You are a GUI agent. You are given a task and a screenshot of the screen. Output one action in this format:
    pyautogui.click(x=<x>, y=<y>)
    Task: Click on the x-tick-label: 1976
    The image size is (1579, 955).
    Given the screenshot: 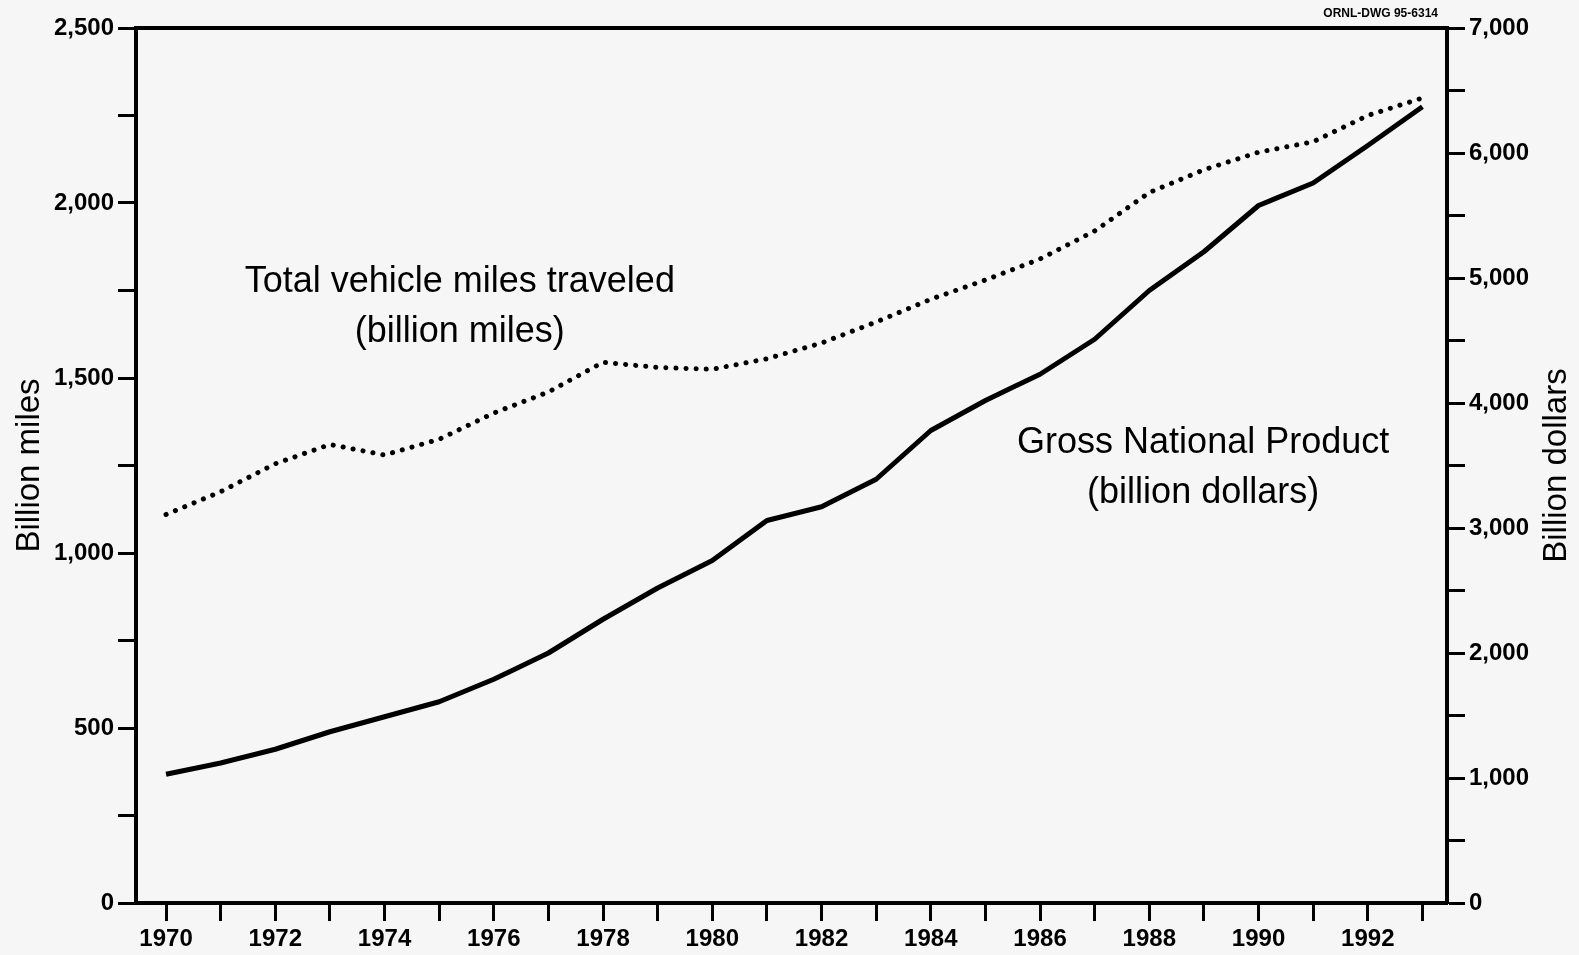 What is the action you would take?
    pyautogui.click(x=494, y=938)
    